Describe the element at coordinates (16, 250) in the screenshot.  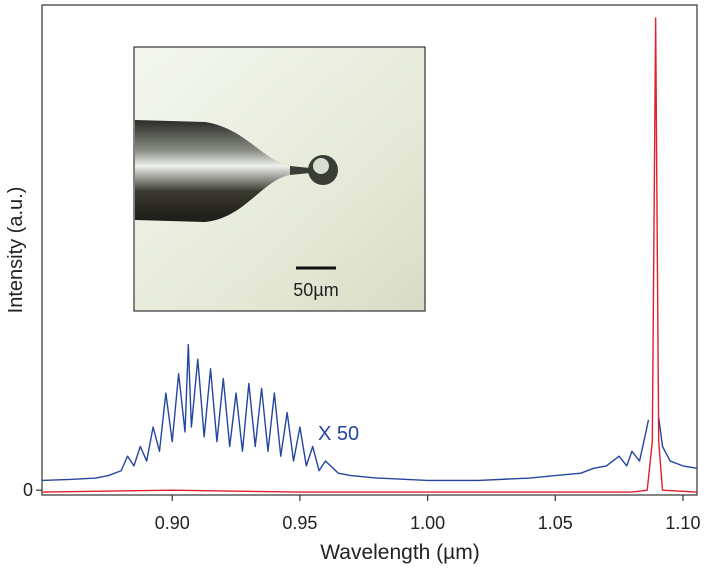
I see `y-axis-title: Intensity (a.u.)` at that location.